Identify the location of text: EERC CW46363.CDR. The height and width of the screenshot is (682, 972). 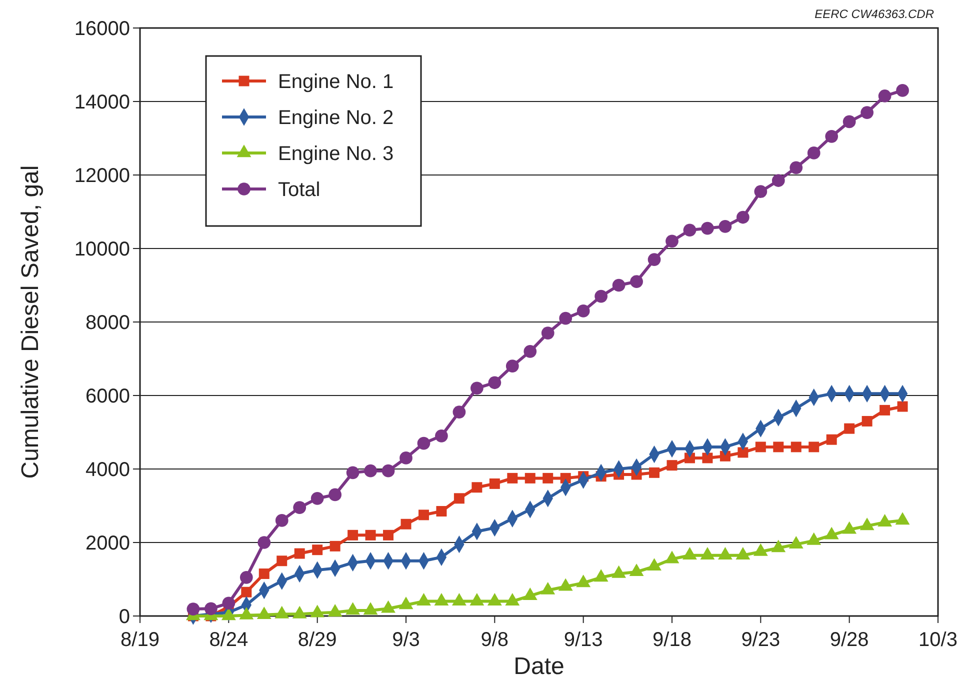
(874, 14).